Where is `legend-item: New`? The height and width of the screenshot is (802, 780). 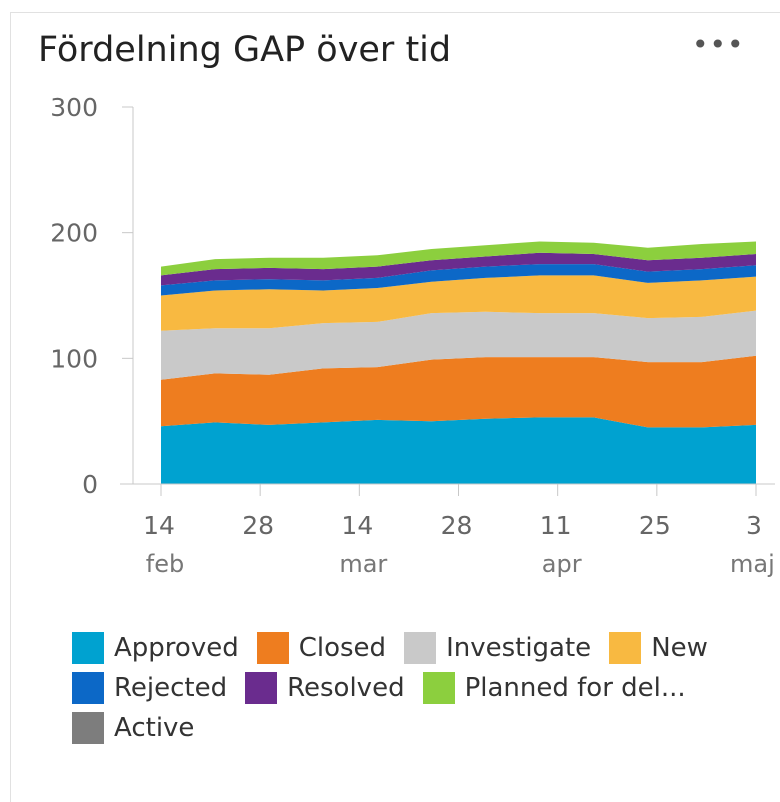 legend-item: New is located at coordinates (658, 648).